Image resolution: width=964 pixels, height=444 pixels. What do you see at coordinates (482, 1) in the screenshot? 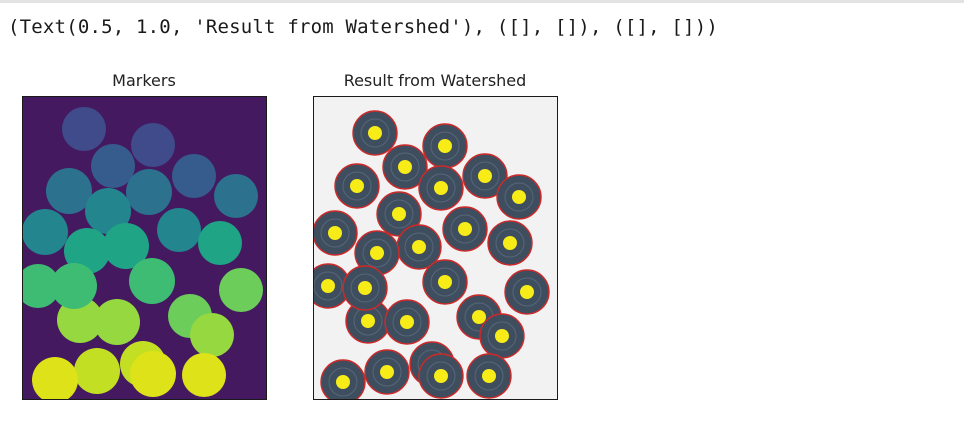
I see `cell-divider` at bounding box center [482, 1].